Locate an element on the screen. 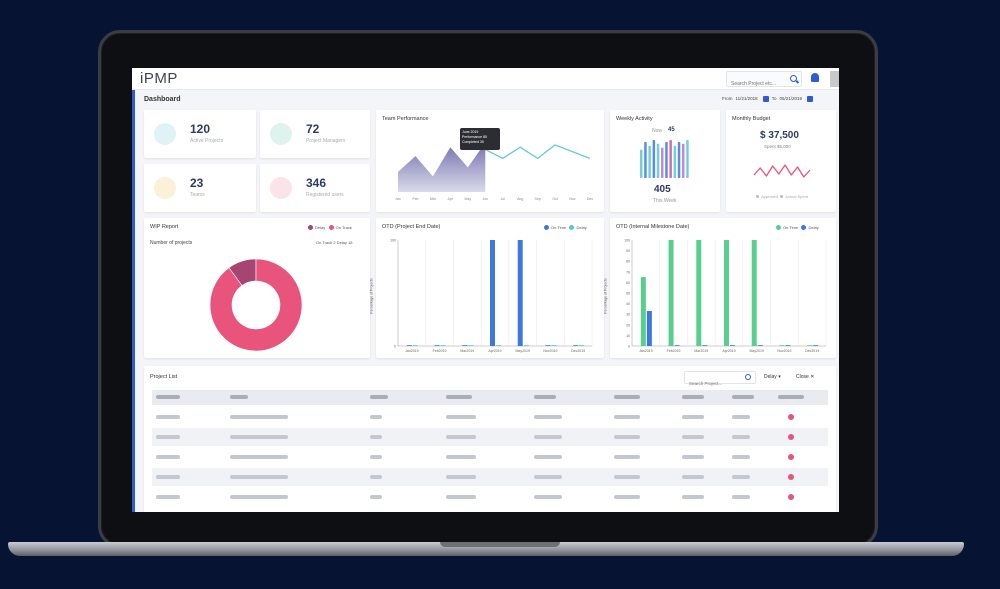 The image size is (1000, 589). budget-legend: Approved Actual Spent is located at coordinates (782, 196).